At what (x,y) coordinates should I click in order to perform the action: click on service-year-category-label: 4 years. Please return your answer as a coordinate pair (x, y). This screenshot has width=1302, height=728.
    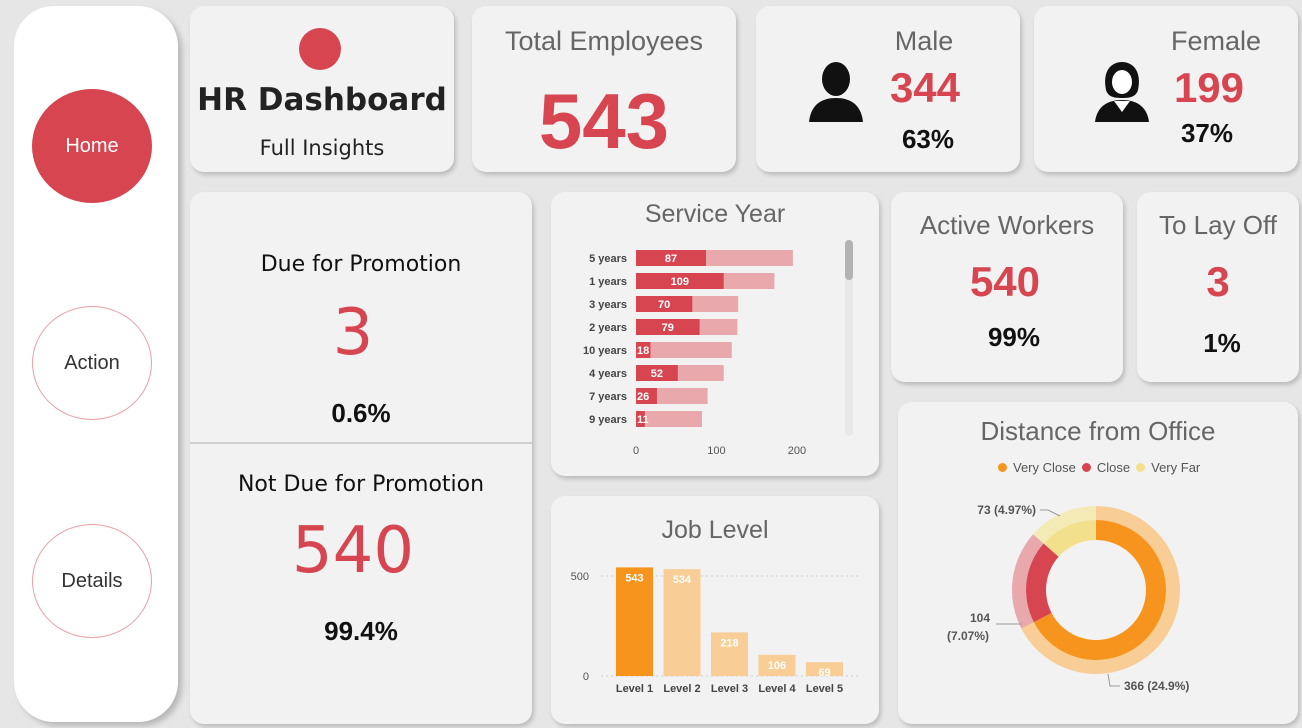
    Looking at the image, I should click on (608, 374).